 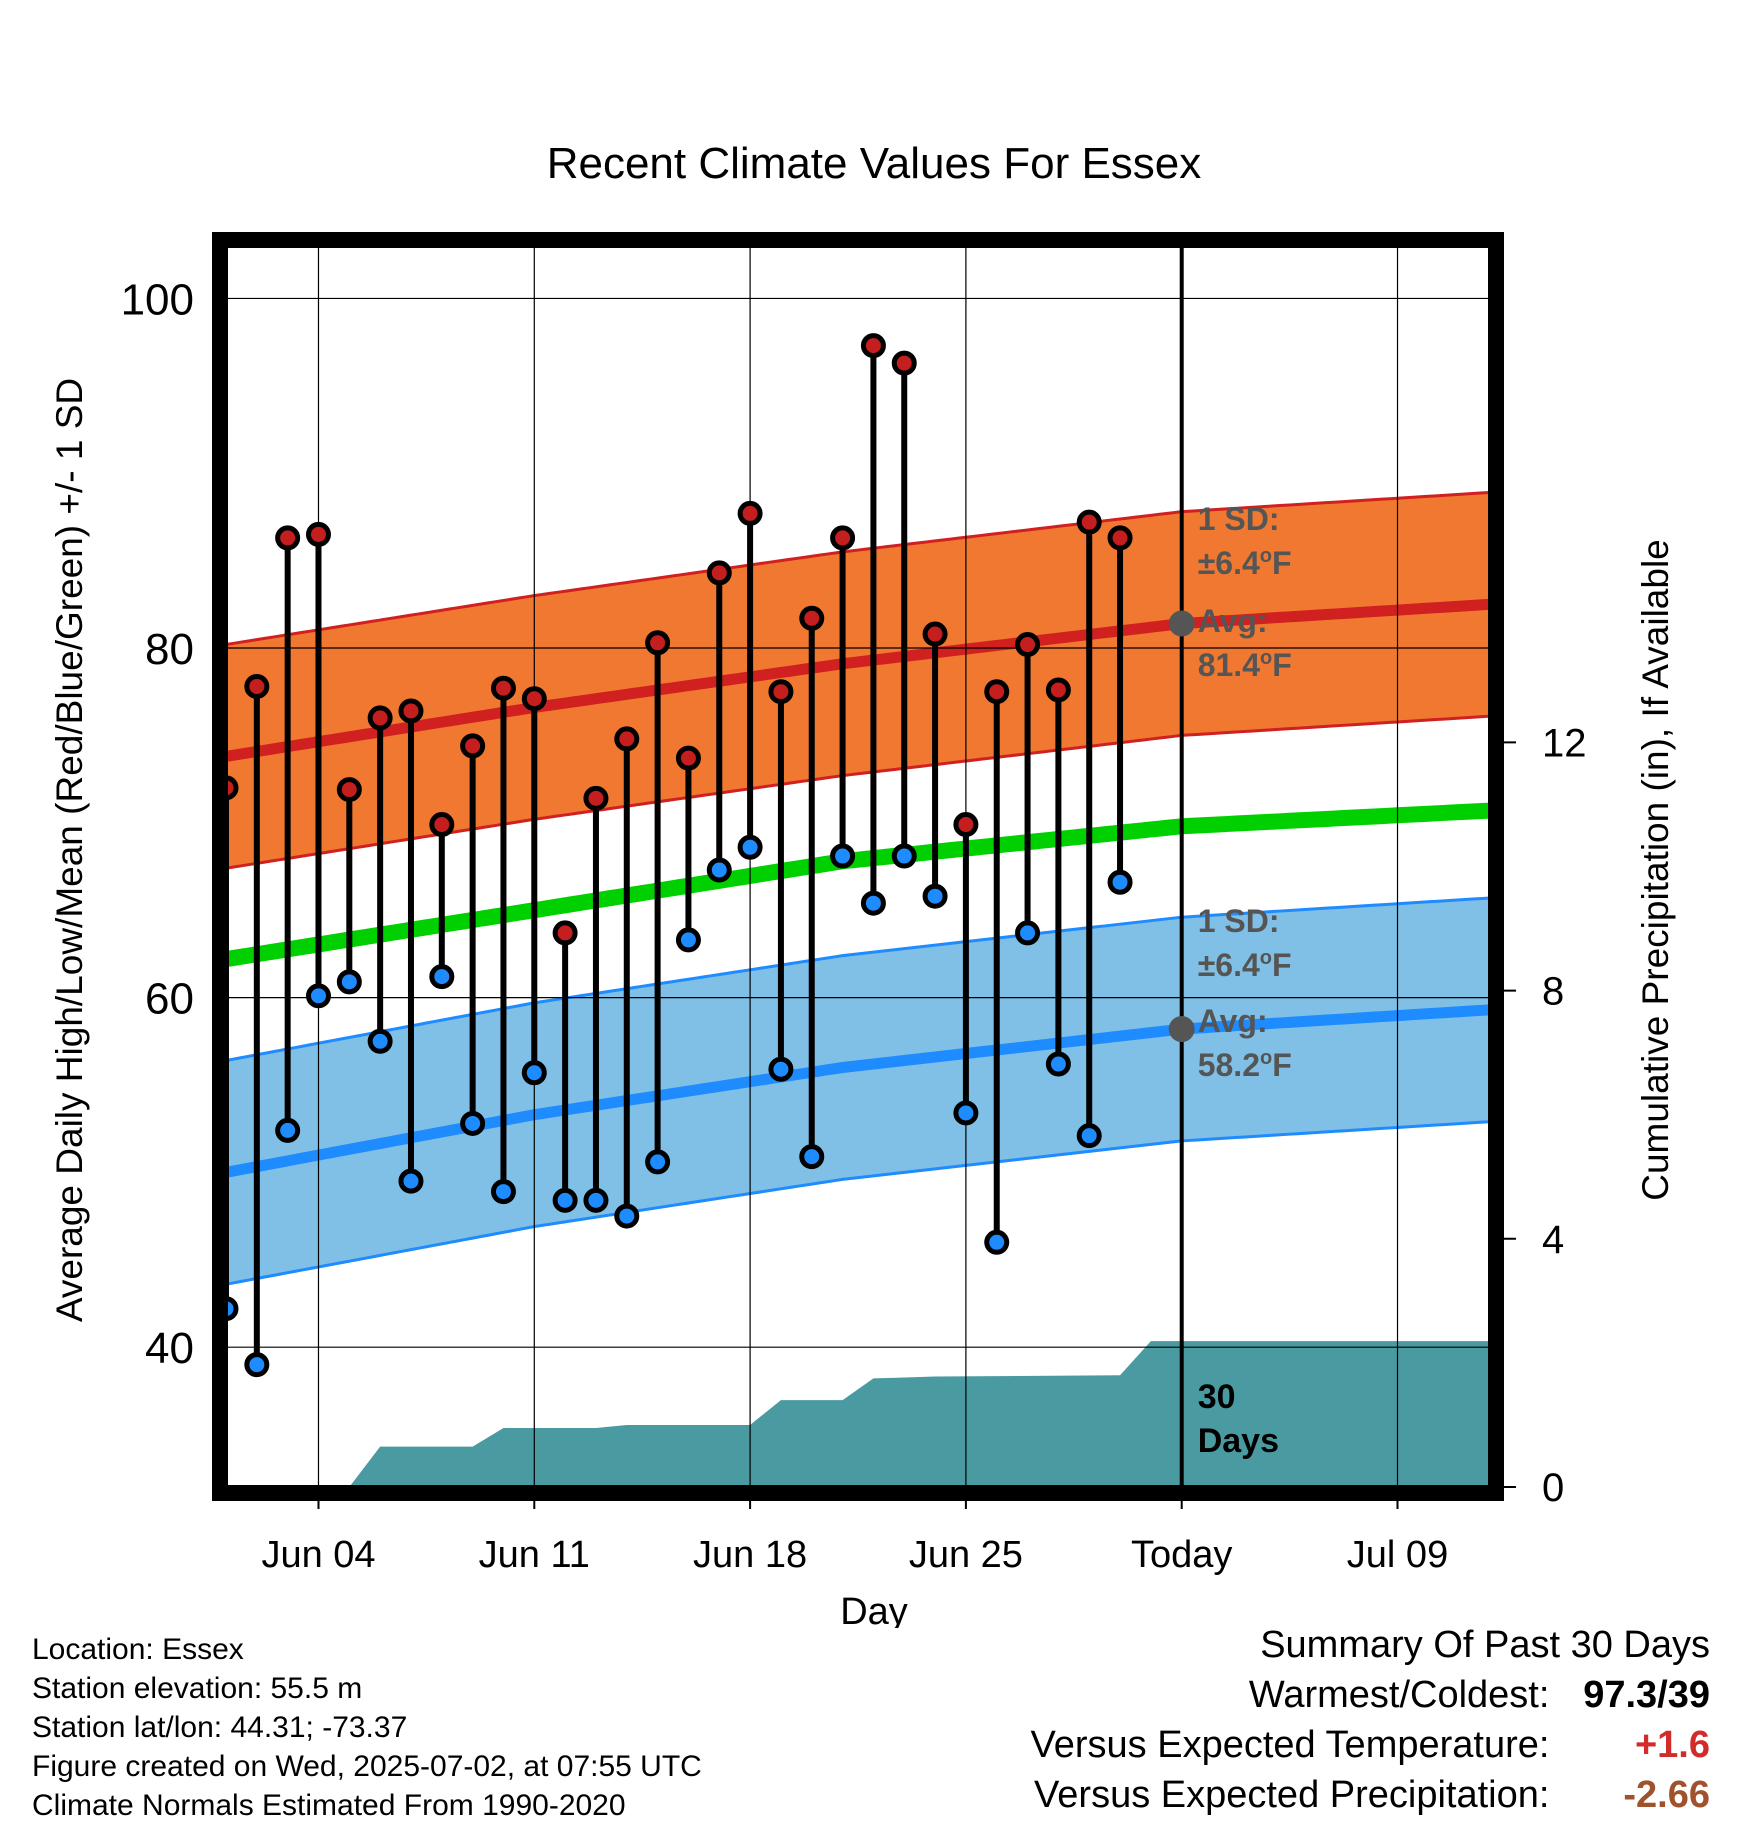 What do you see at coordinates (1245, 965) in the screenshot?
I see `low-sd-value: ±6.4oF` at bounding box center [1245, 965].